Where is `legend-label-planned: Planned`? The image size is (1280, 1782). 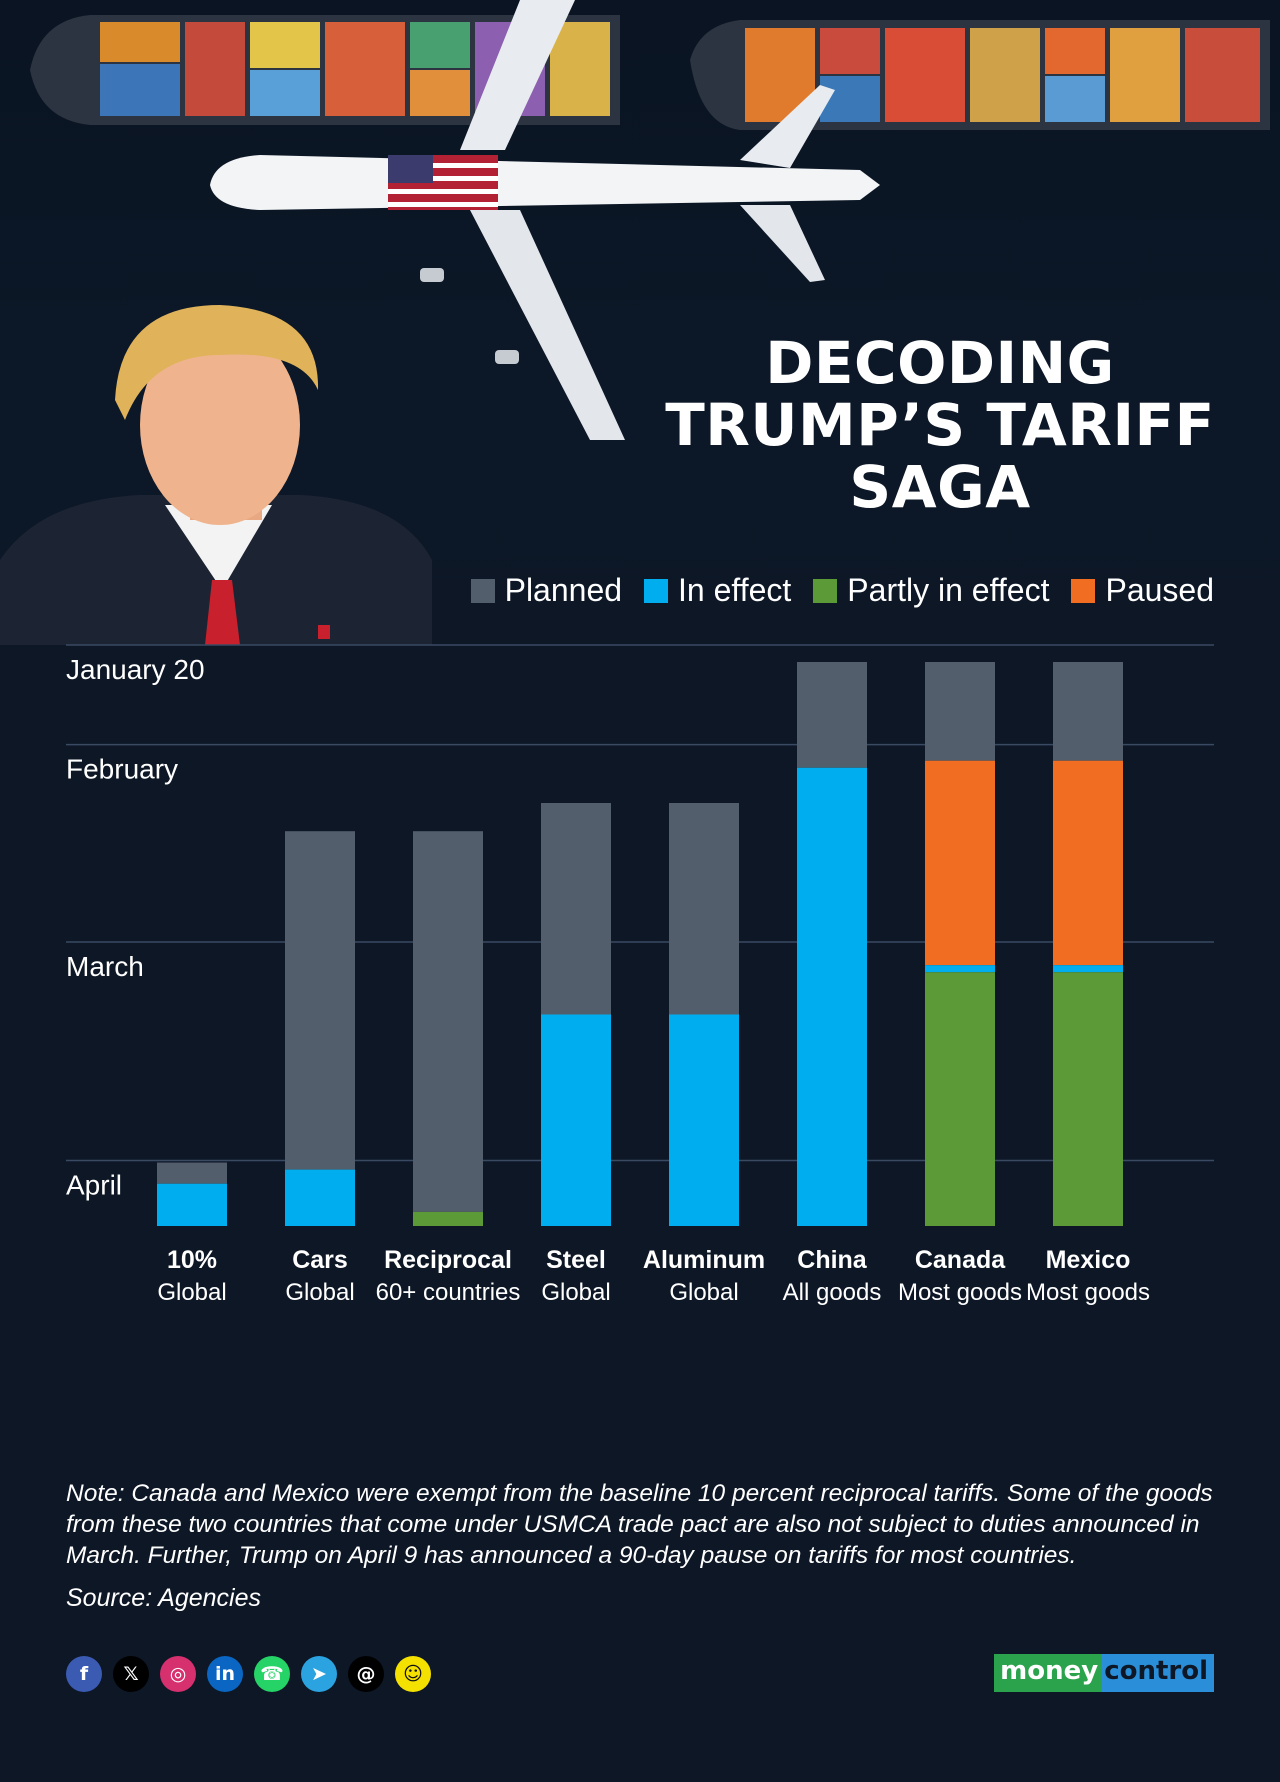
legend-label-planned: Planned is located at coordinates (563, 590).